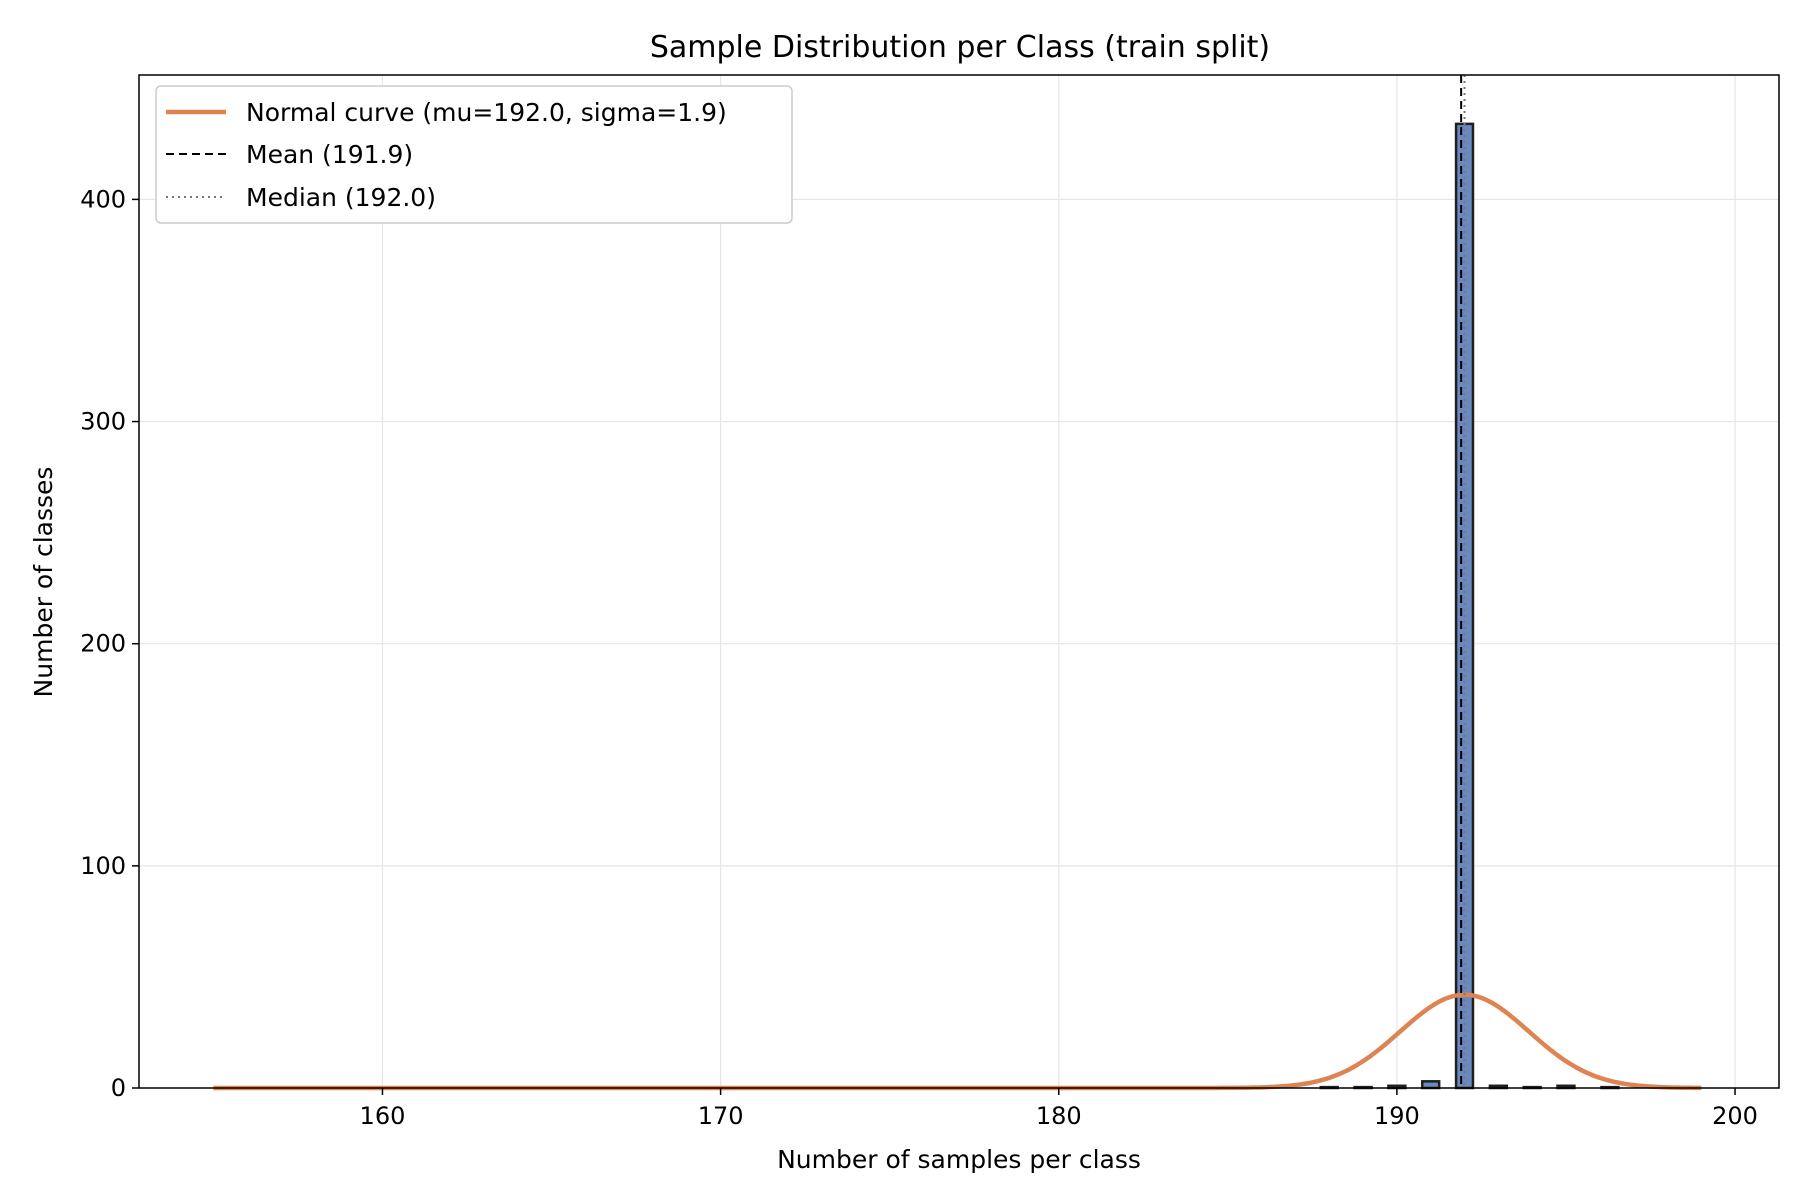 This screenshot has width=1800, height=1200. Describe the element at coordinates (103, 199) in the screenshot. I see `y-tick-label: 400` at that location.